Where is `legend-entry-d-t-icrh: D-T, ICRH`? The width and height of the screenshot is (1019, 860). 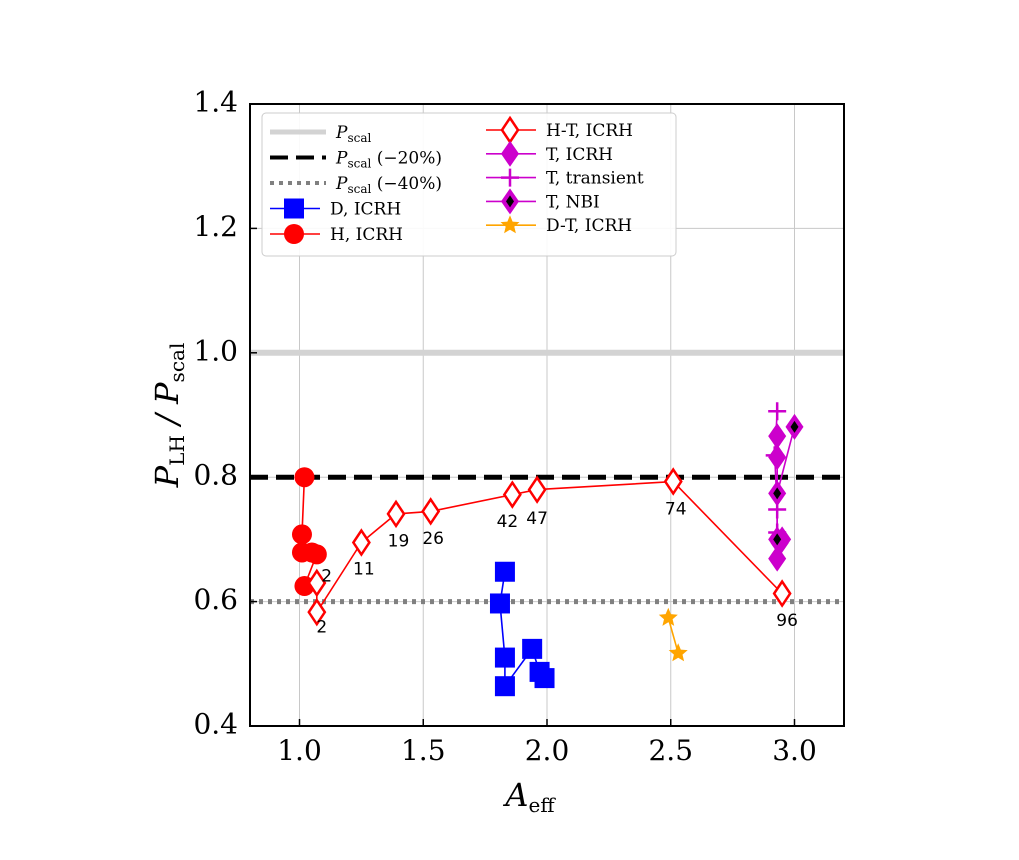 legend-entry-d-t-icrh: D-T, ICRH is located at coordinates (559, 225).